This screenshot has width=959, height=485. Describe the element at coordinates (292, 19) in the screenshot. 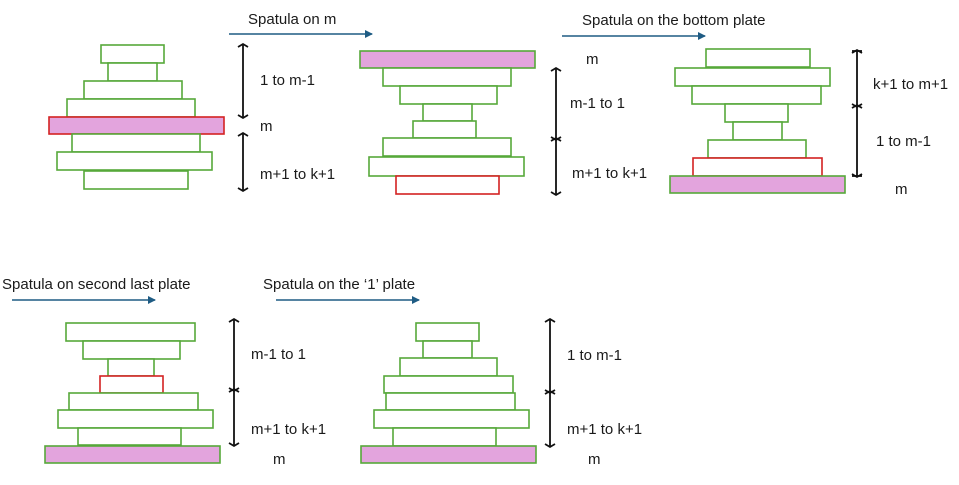

I see `step-label: Spatula on m` at that location.